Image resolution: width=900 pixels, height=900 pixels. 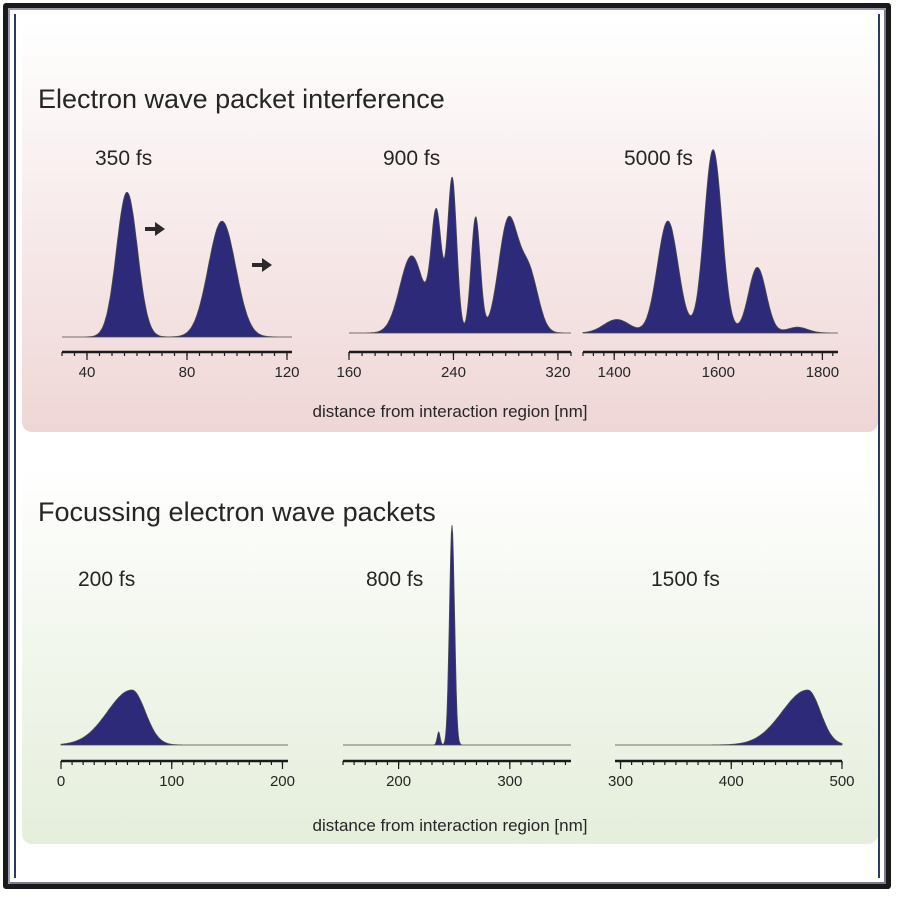 I want to click on panel-900-fs: 160 240 320 900 fs, so click(x=454, y=264).